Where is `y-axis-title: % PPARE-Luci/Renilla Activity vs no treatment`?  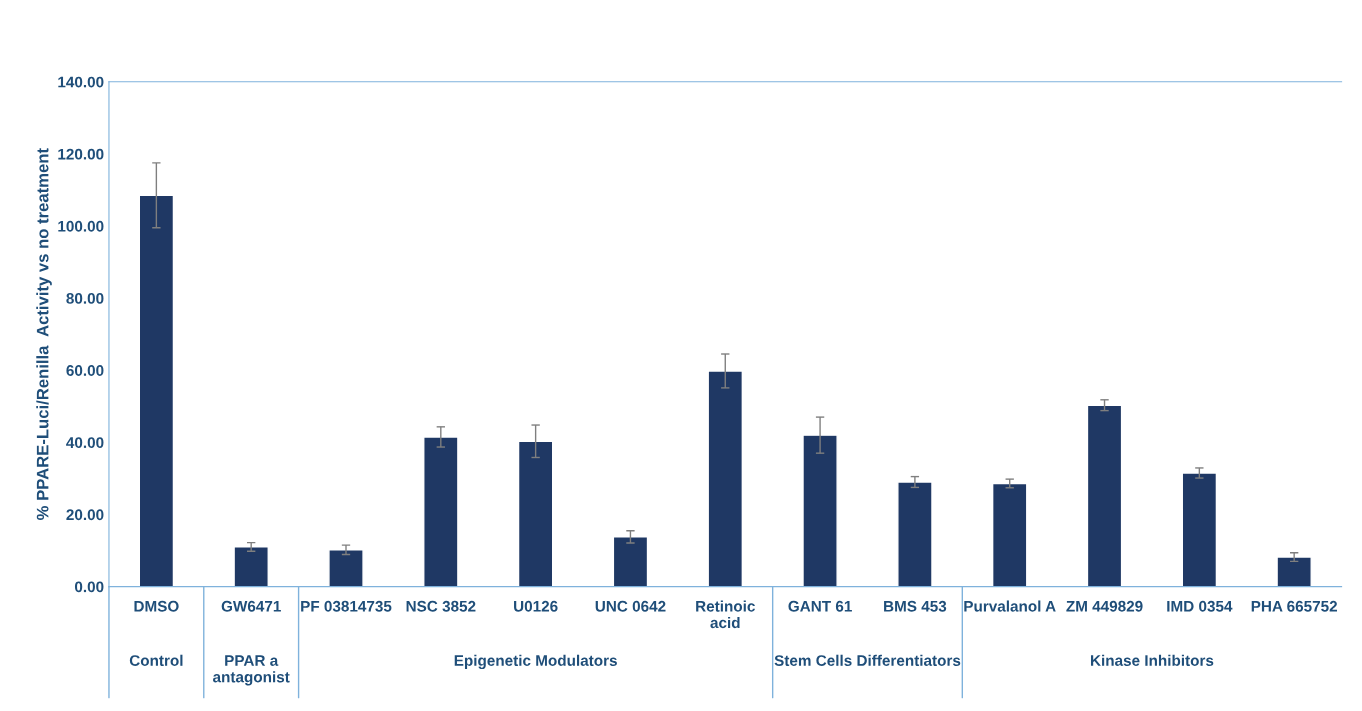 y-axis-title: % PPARE-Luci/Renilla Activity vs no treatment is located at coordinates (44, 334).